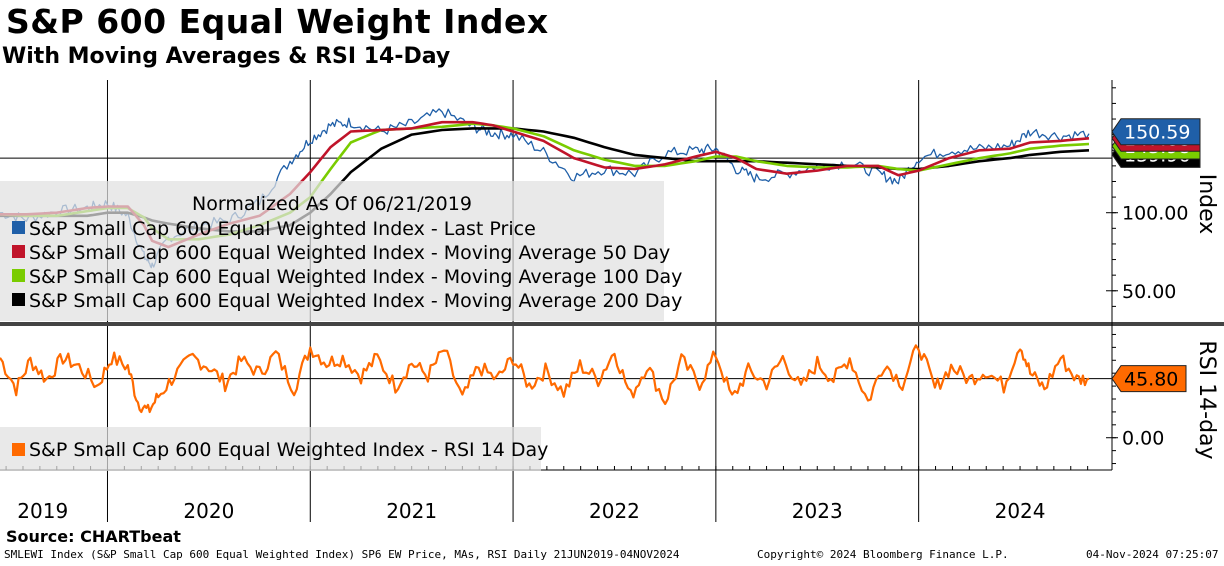 The width and height of the screenshot is (1224, 566). Describe the element at coordinates (93, 536) in the screenshot. I see `source-note: Source: CHARTbeat` at that location.